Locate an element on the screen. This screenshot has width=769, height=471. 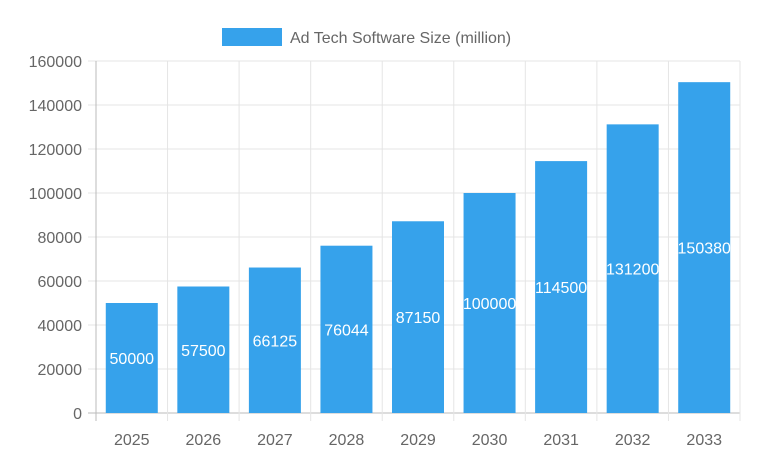
data-label: 76044 is located at coordinates (346, 330).